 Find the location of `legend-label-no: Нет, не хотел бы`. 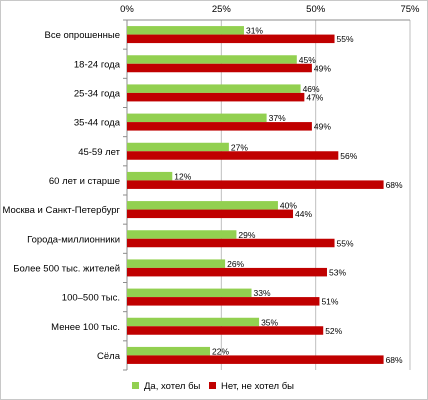

legend-label-no: Нет, не хотел бы is located at coordinates (257, 386).